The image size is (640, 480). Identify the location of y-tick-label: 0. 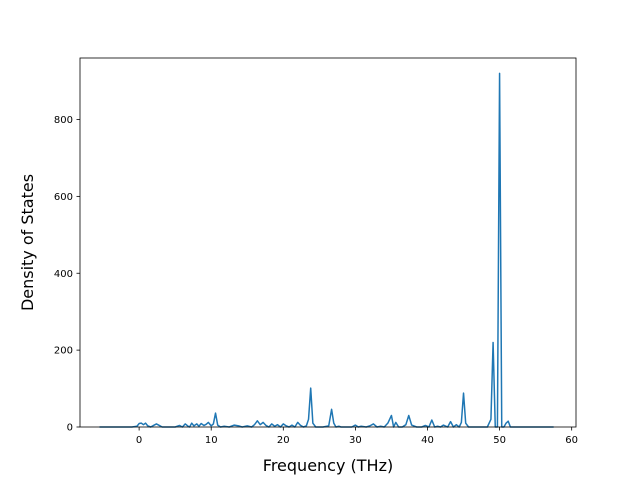
(70, 428).